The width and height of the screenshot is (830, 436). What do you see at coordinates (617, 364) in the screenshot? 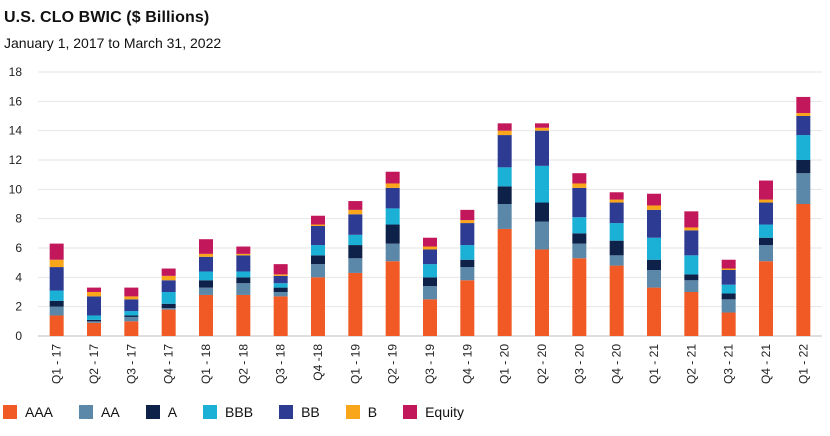
I see `x-tick-label: Q4 - 20` at bounding box center [617, 364].